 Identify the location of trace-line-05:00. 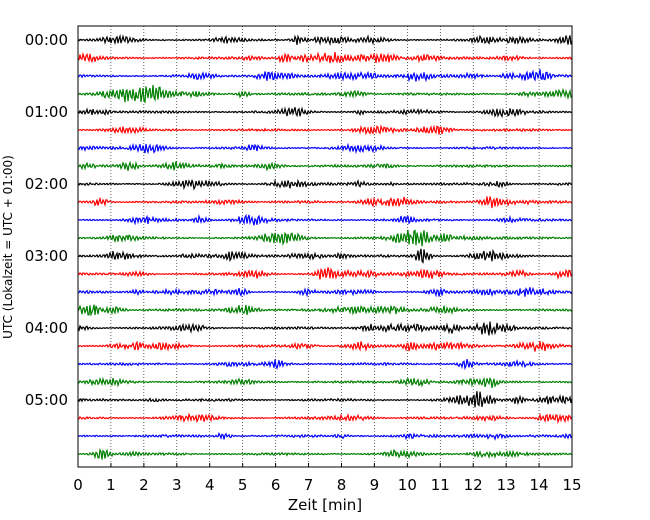
(325, 399).